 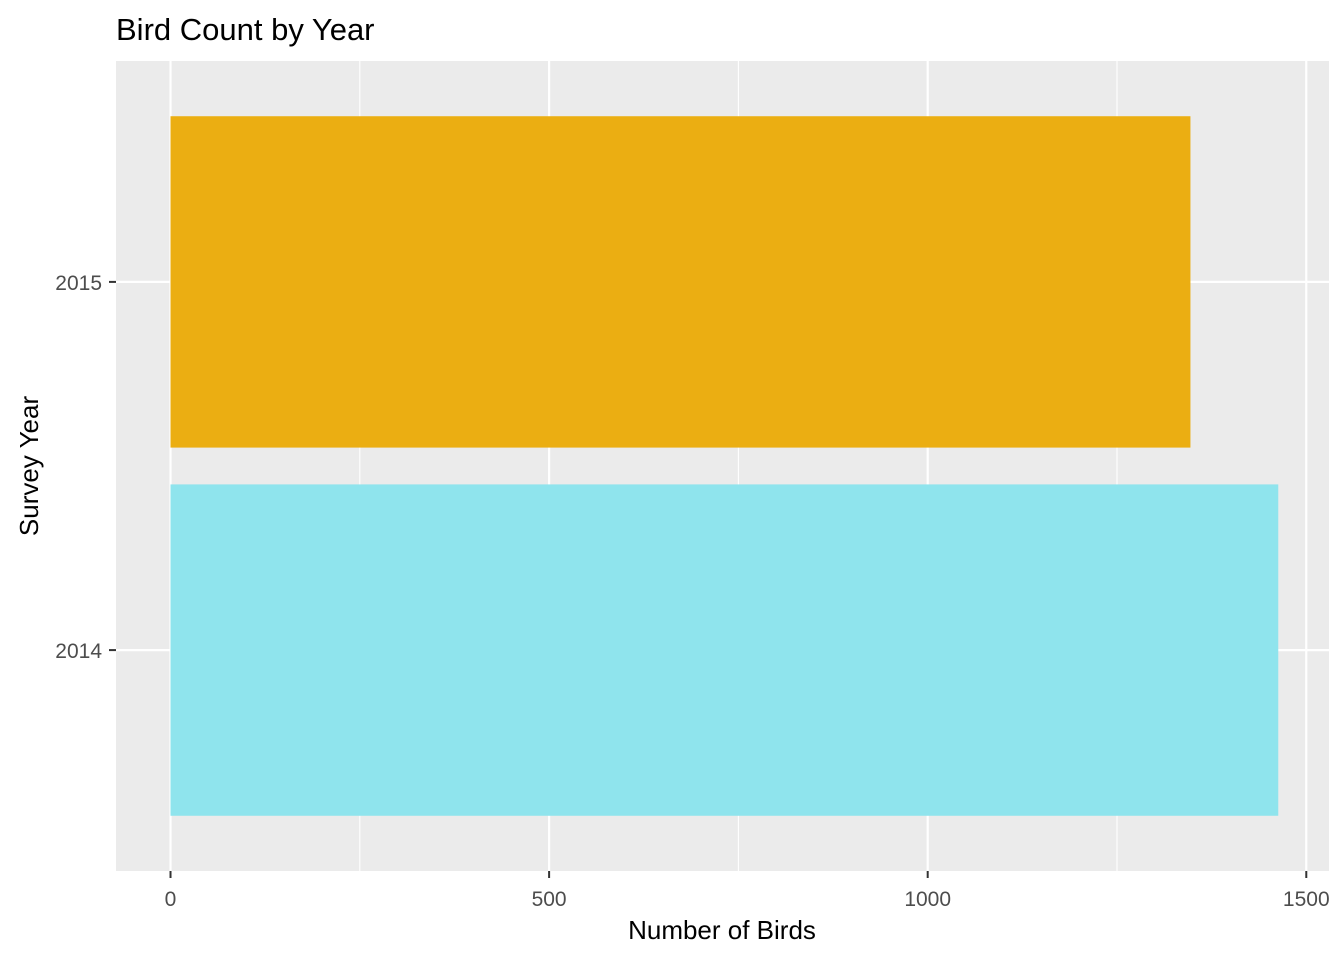 I want to click on y-tick-label: 2014, so click(x=78, y=651).